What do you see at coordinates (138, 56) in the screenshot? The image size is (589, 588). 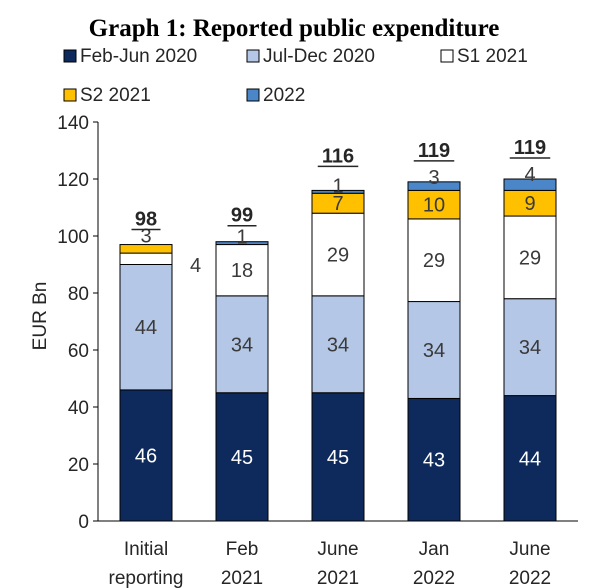 I see `legend-label: Feb-Jun 2020` at bounding box center [138, 56].